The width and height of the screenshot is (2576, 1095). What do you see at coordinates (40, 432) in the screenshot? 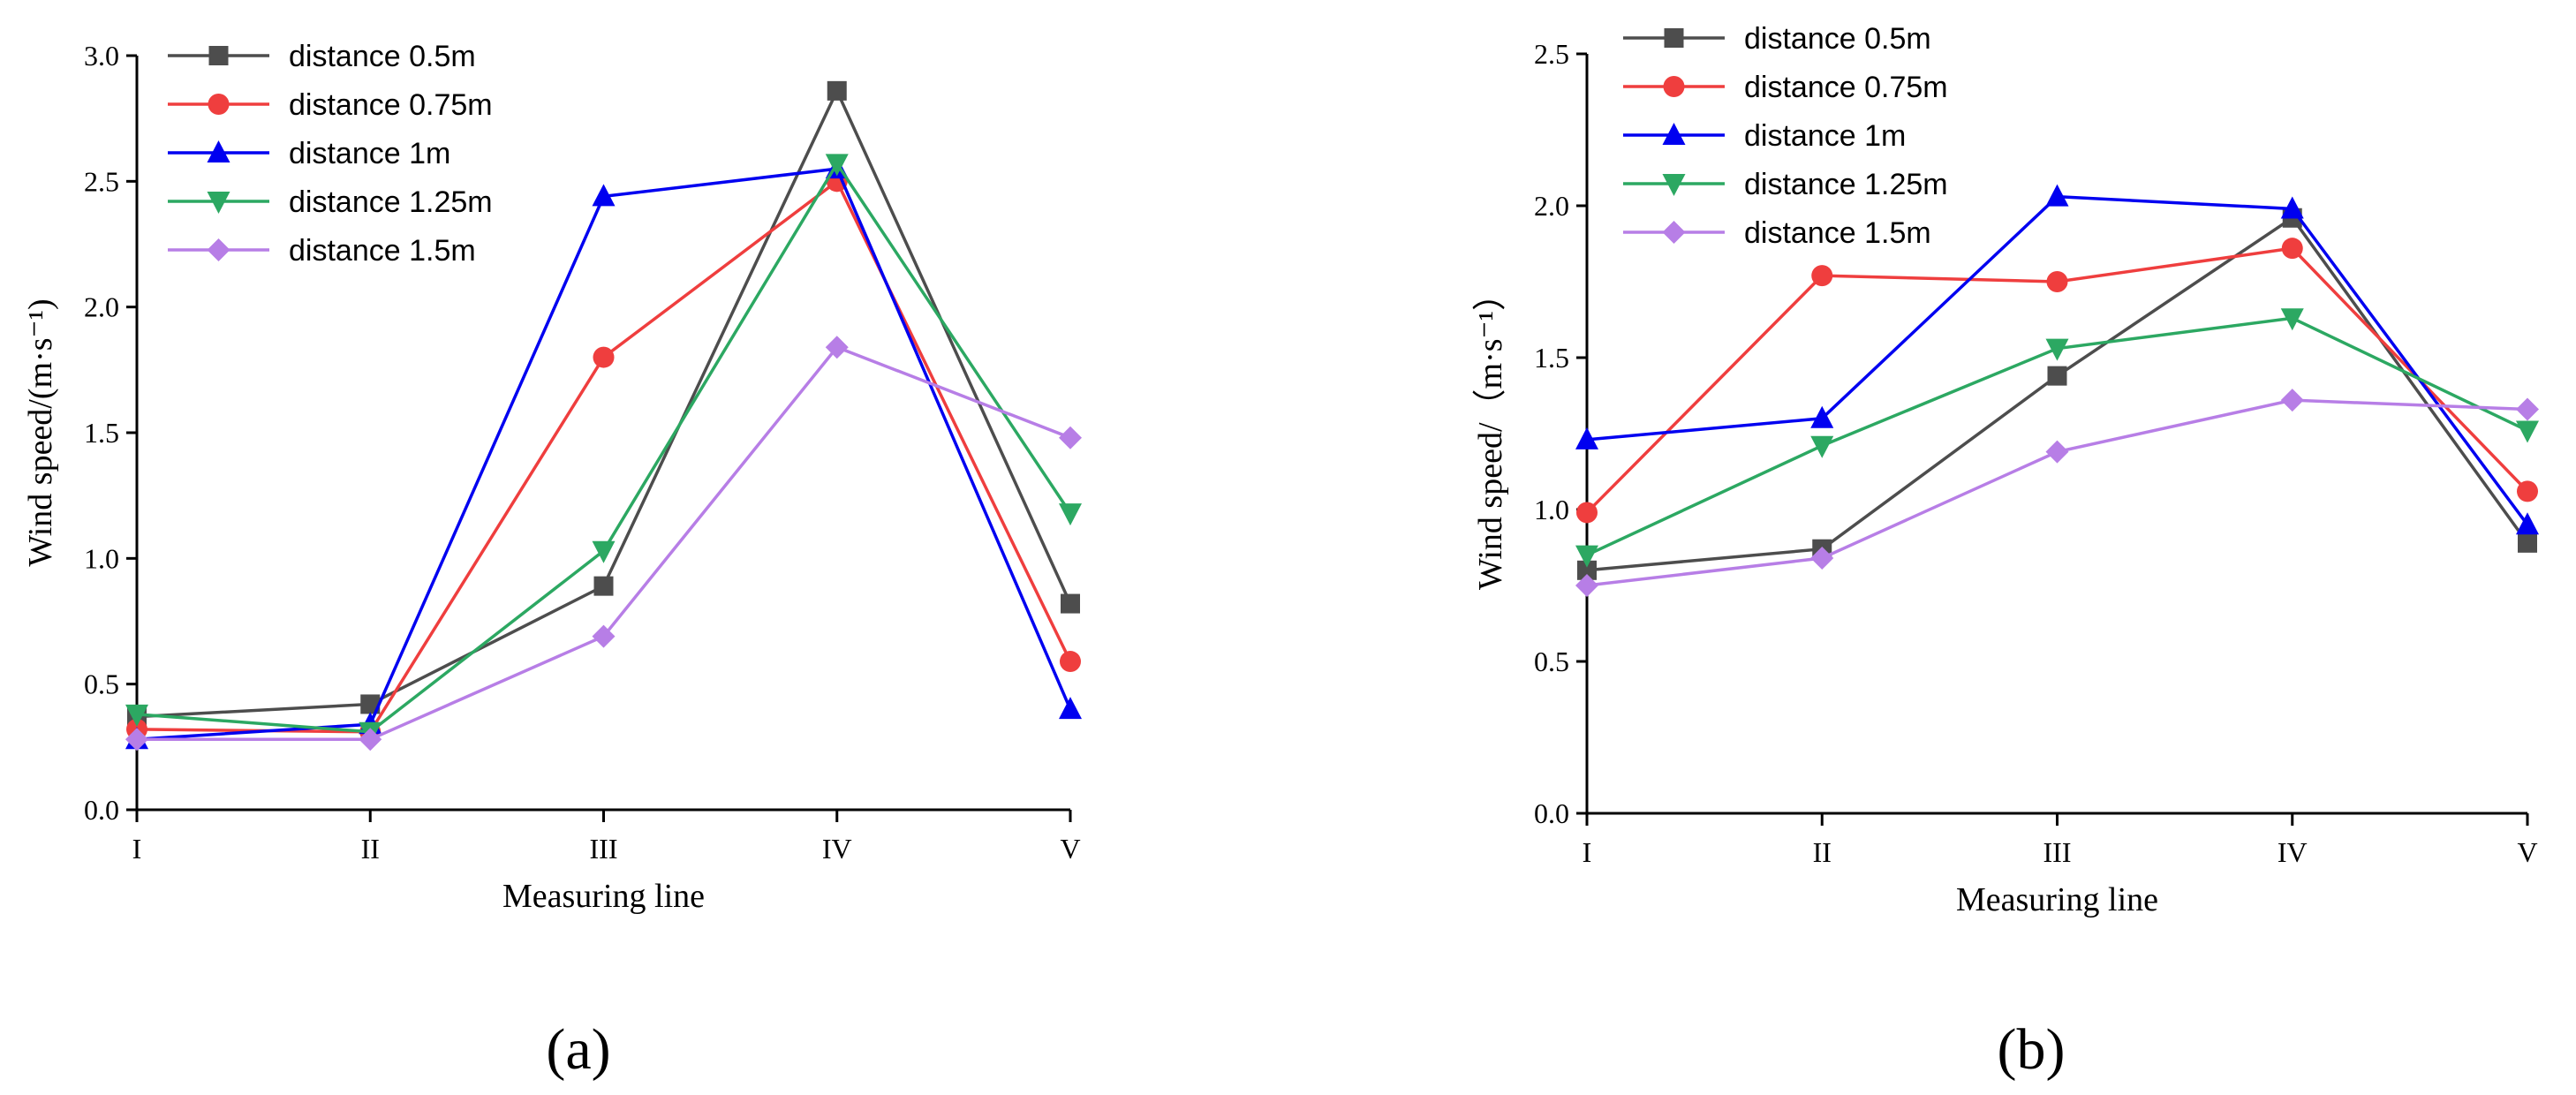
I see `y-axis-title: Wind speed/(m·s⁻¹)` at bounding box center [40, 432].